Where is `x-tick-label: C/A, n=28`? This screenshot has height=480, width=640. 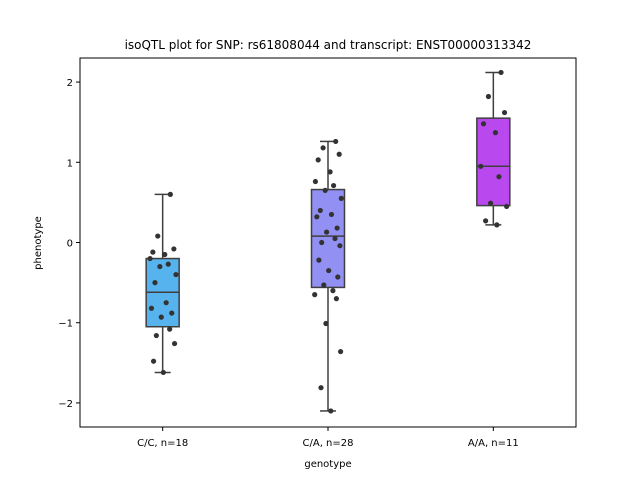 x-tick-label: C/A, n=28 is located at coordinates (328, 443).